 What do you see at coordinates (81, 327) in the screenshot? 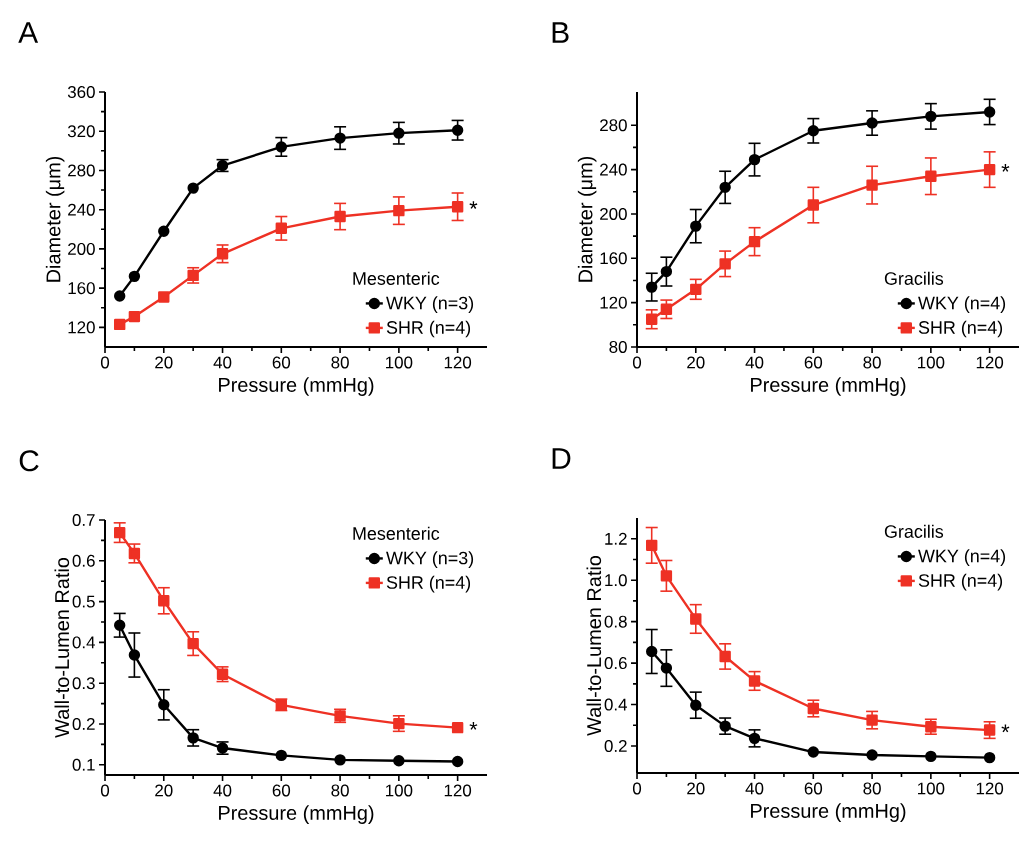
I see `y-tick-label: 120` at bounding box center [81, 327].